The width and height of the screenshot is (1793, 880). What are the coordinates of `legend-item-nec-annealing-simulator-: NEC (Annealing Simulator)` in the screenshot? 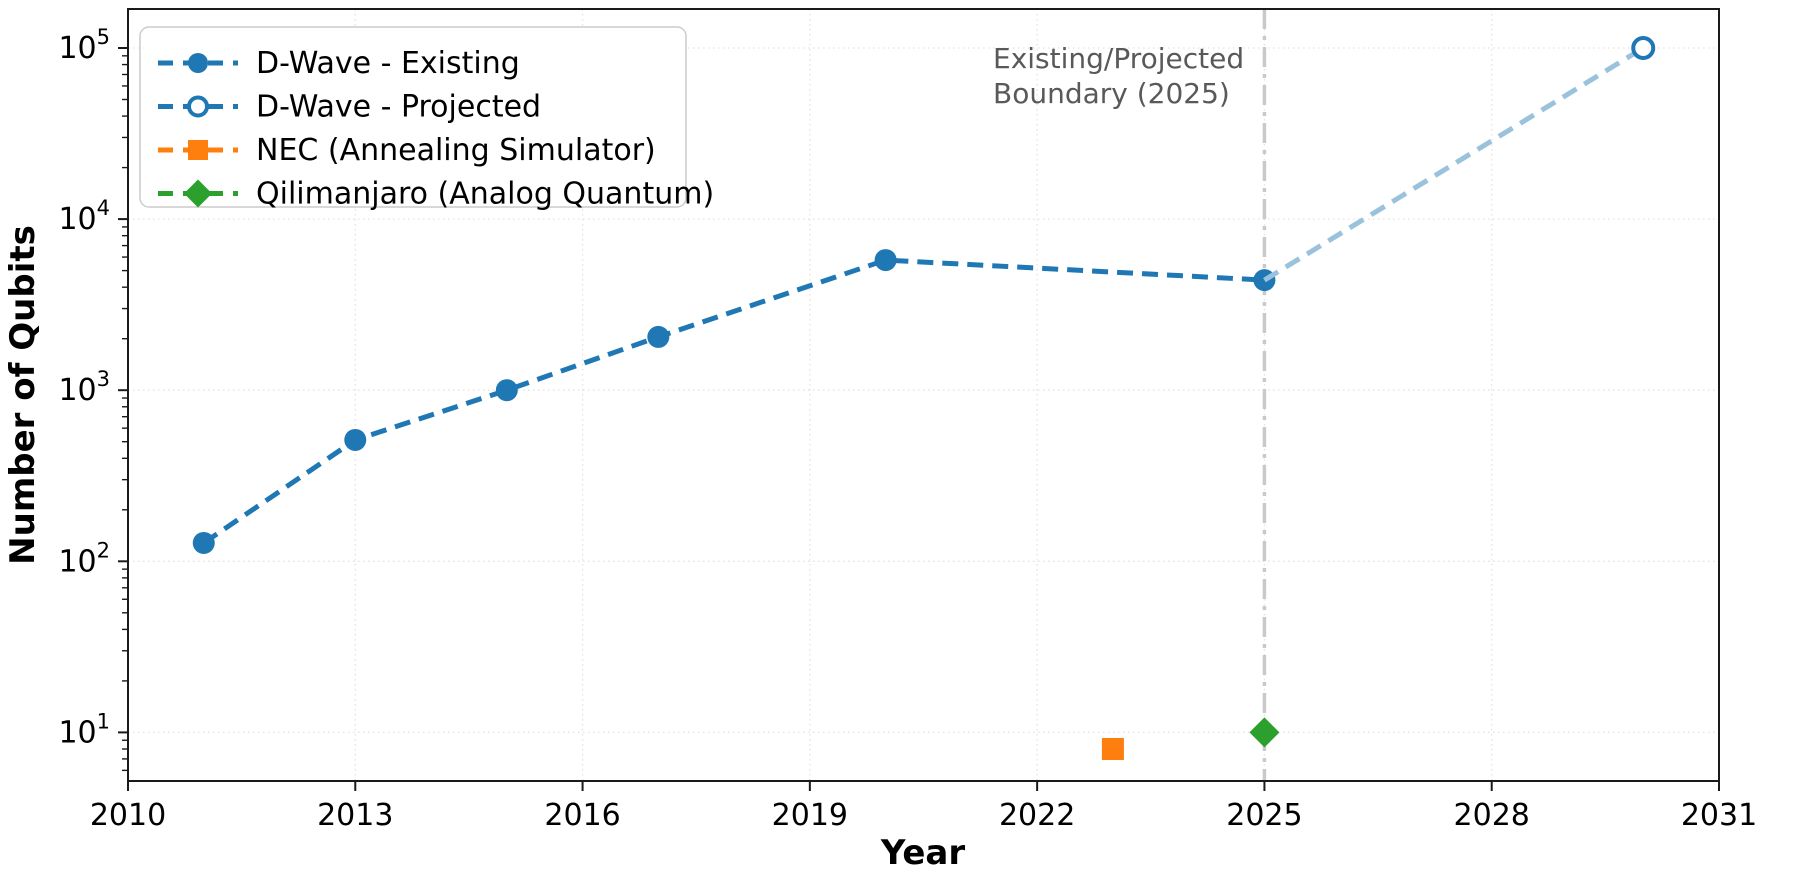 It's located at (407, 150).